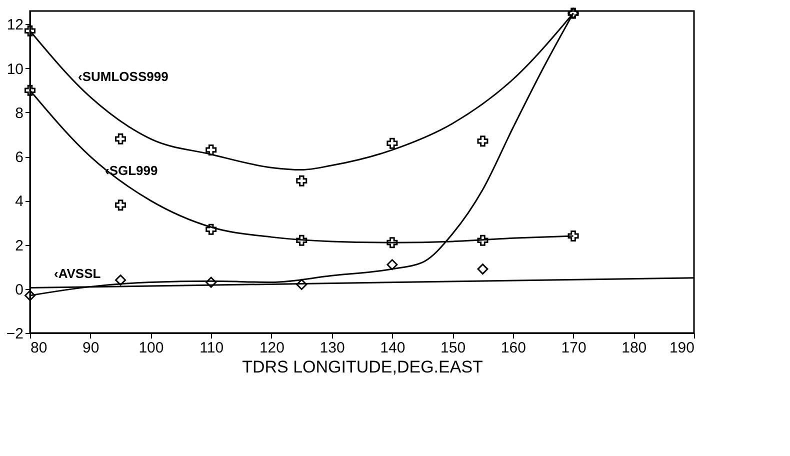 This screenshot has width=790, height=456. Describe the element at coordinates (123, 76) in the screenshot. I see `annotation: ‹SUMLOSS999` at that location.